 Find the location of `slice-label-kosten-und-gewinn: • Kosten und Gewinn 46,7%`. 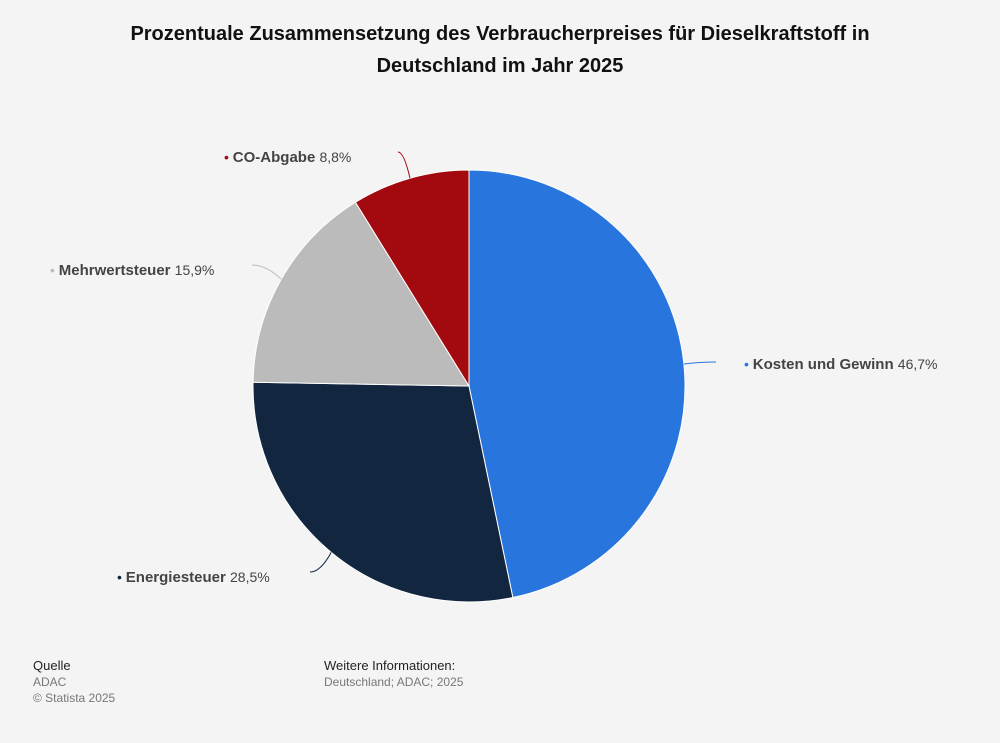

slice-label-kosten-und-gewinn: • Kosten und Gewinn 46,7% is located at coordinates (841, 364).